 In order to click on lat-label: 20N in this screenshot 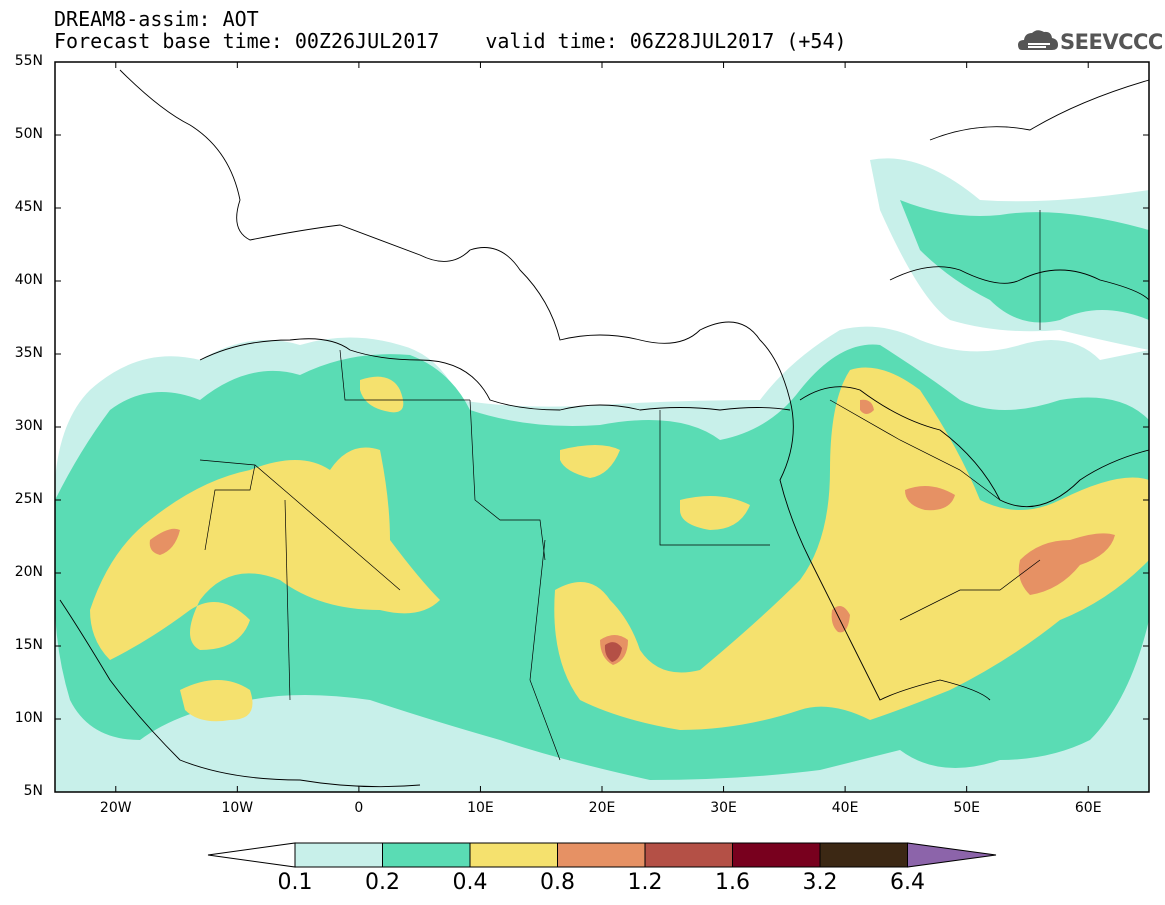, I will do `click(28, 572)`.